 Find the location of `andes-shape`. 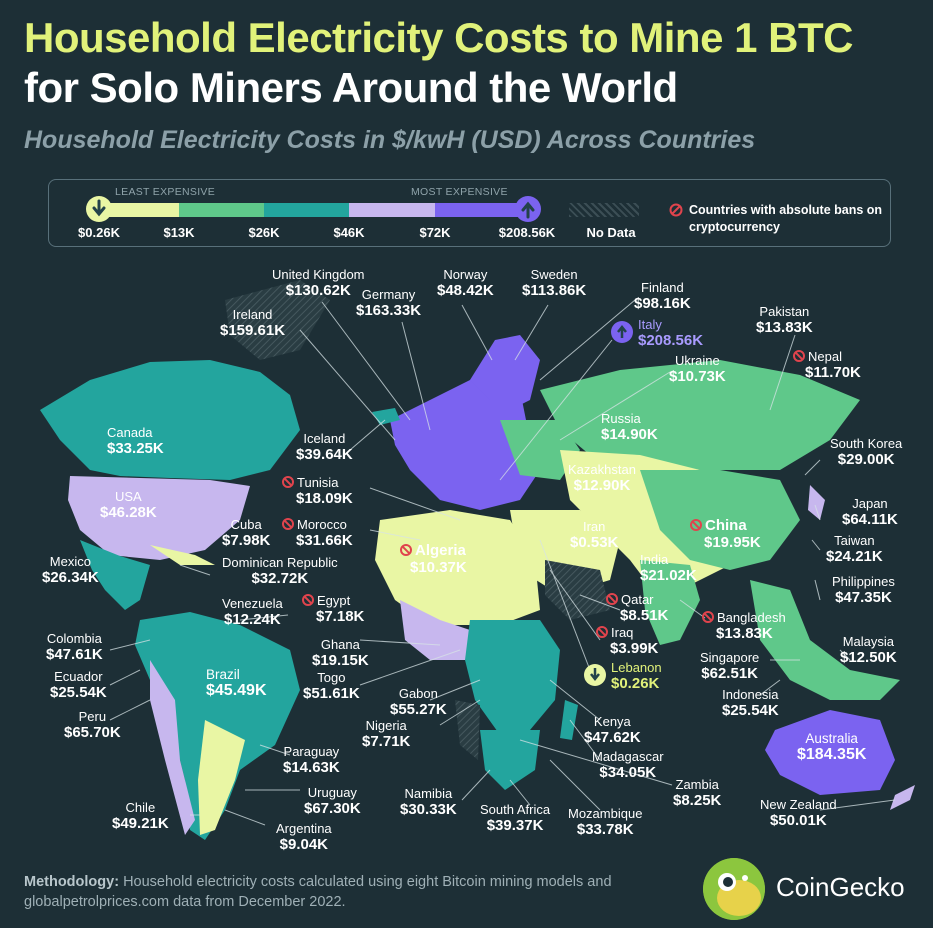

andes-shape is located at coordinates (172, 747).